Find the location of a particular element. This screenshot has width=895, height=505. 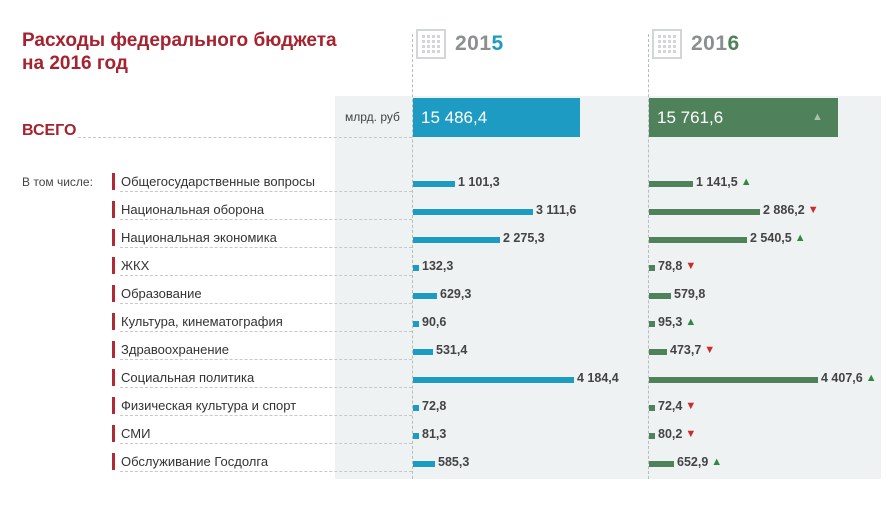

category-label: Национальная экономика is located at coordinates (199, 237).